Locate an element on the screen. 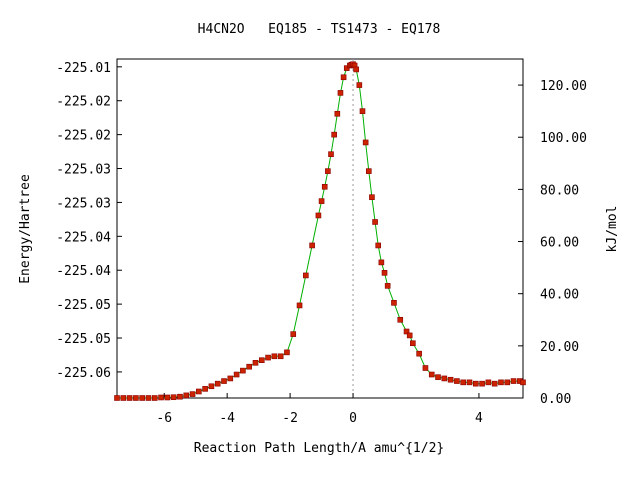  x-tick-label: 0 is located at coordinates (353, 418).